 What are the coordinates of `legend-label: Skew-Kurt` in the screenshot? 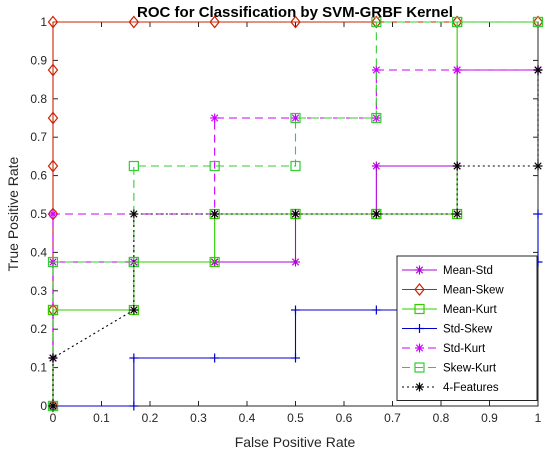 It's located at (470, 369).